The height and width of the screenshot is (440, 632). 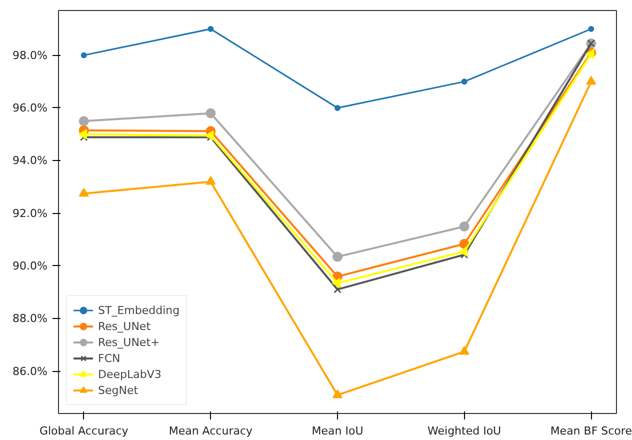 I want to click on x-tick-label: Mean BF Score, so click(x=591, y=431).